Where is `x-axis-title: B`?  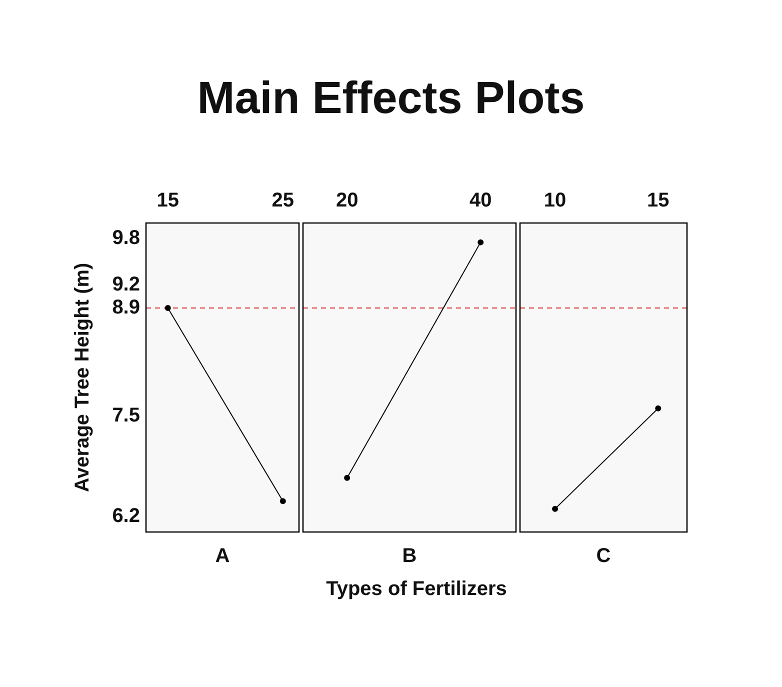 x-axis-title: B is located at coordinates (409, 556).